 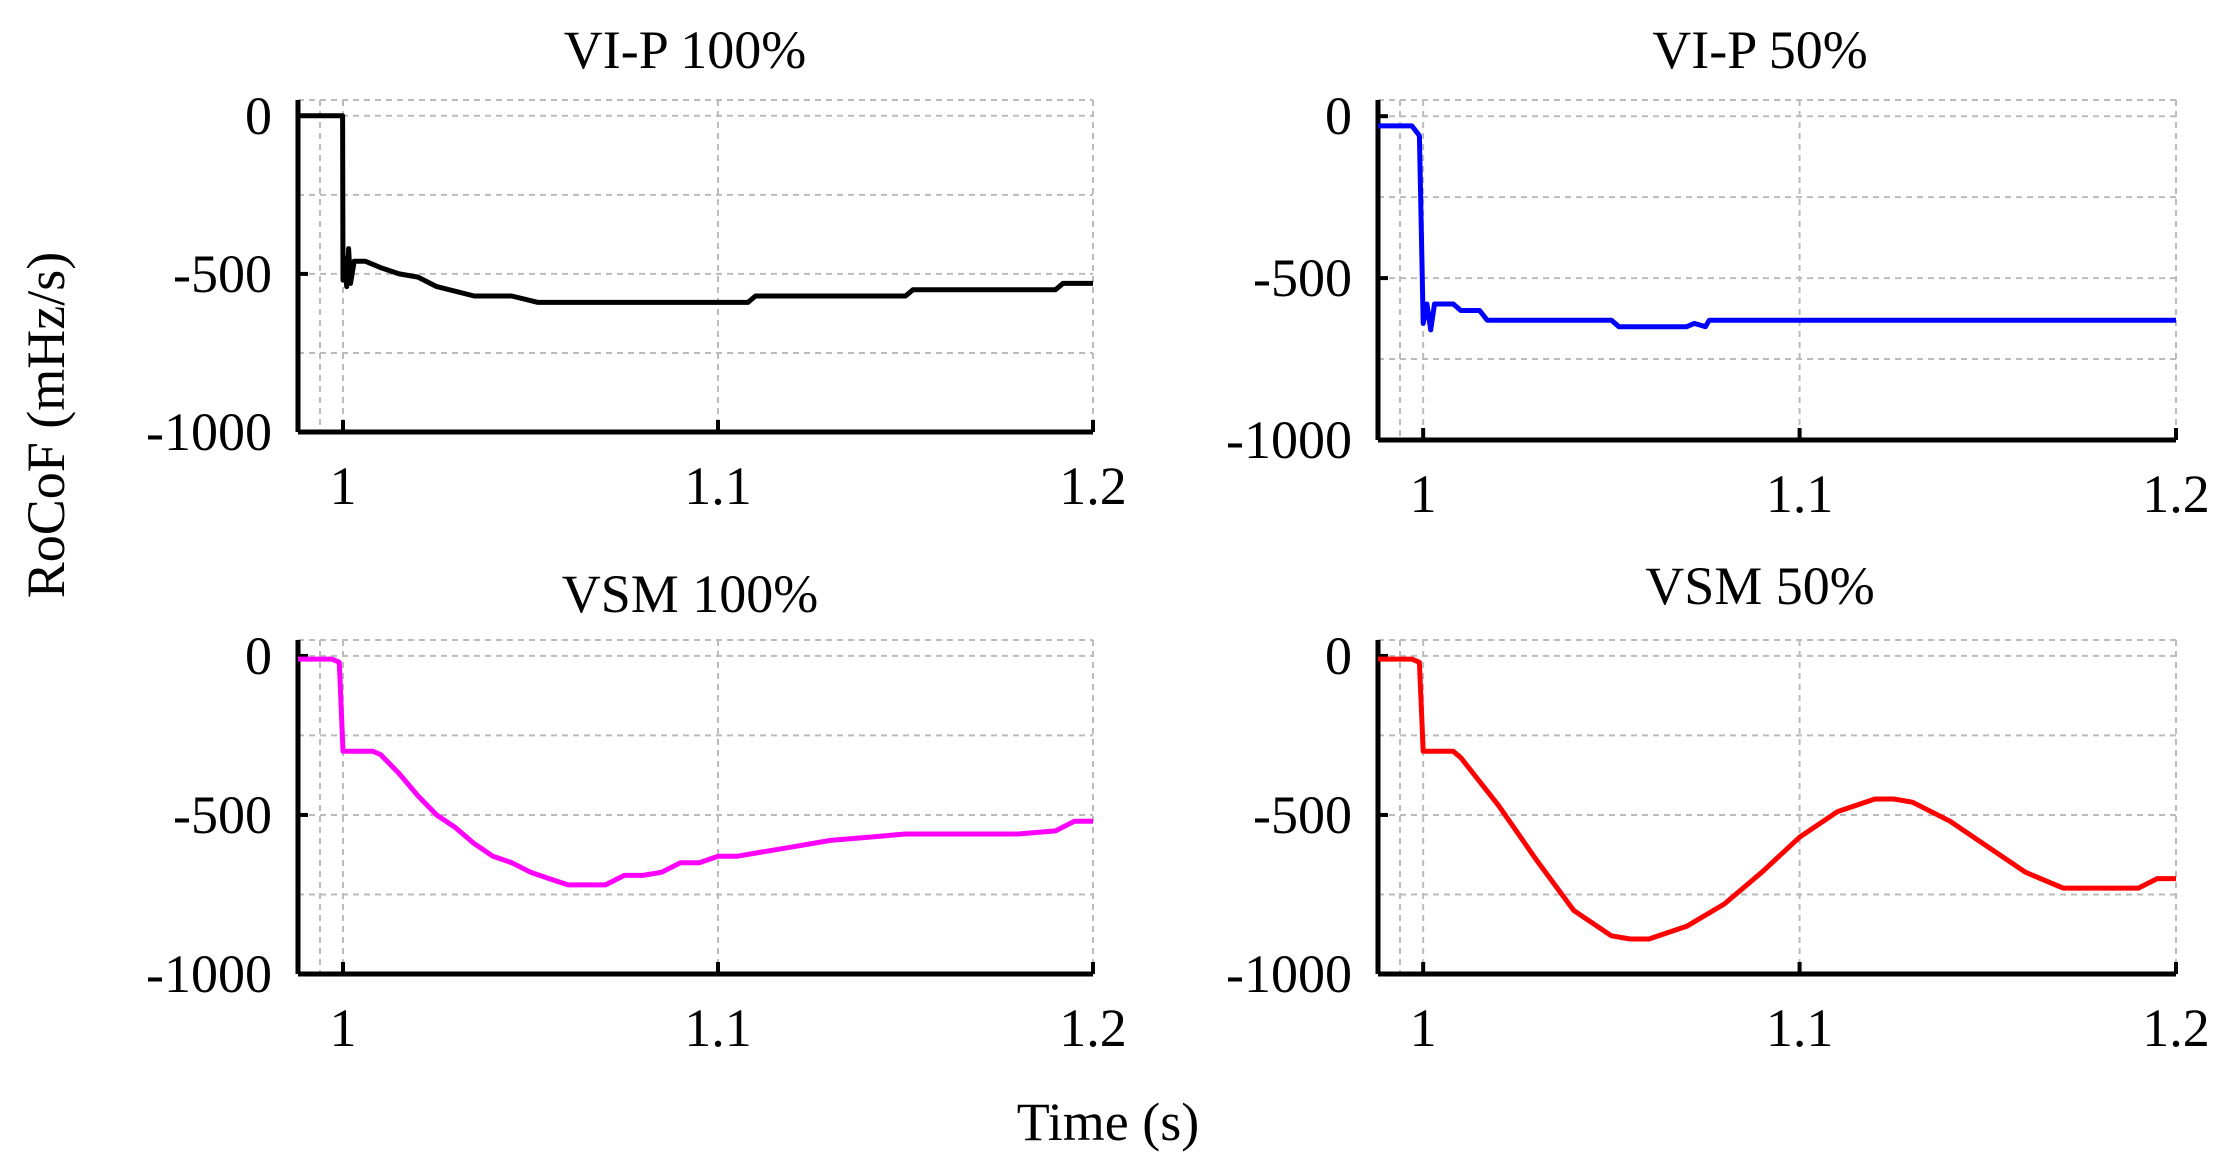 I want to click on x-axis-label: Time (s), so click(x=1108, y=1122).